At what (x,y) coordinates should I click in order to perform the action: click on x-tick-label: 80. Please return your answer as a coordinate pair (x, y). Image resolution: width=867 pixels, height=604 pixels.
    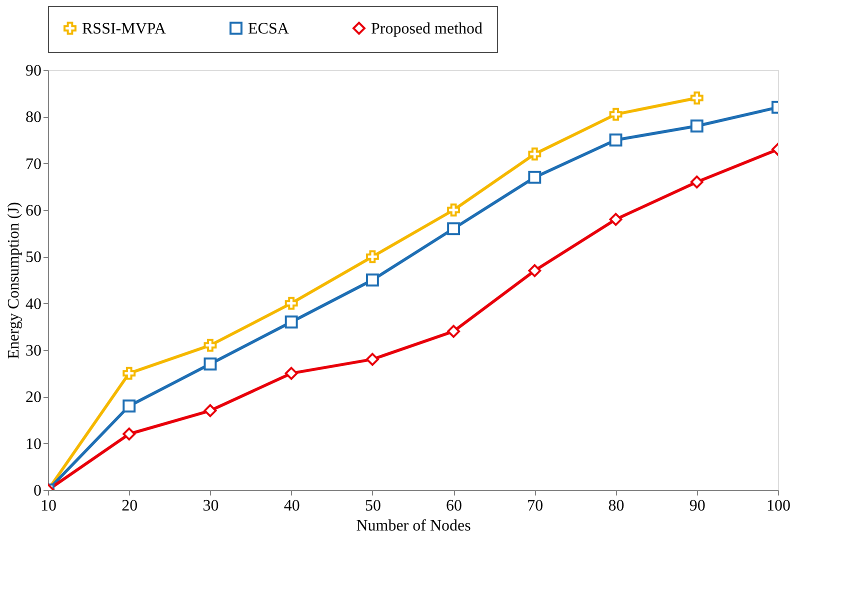
    Looking at the image, I should click on (616, 506).